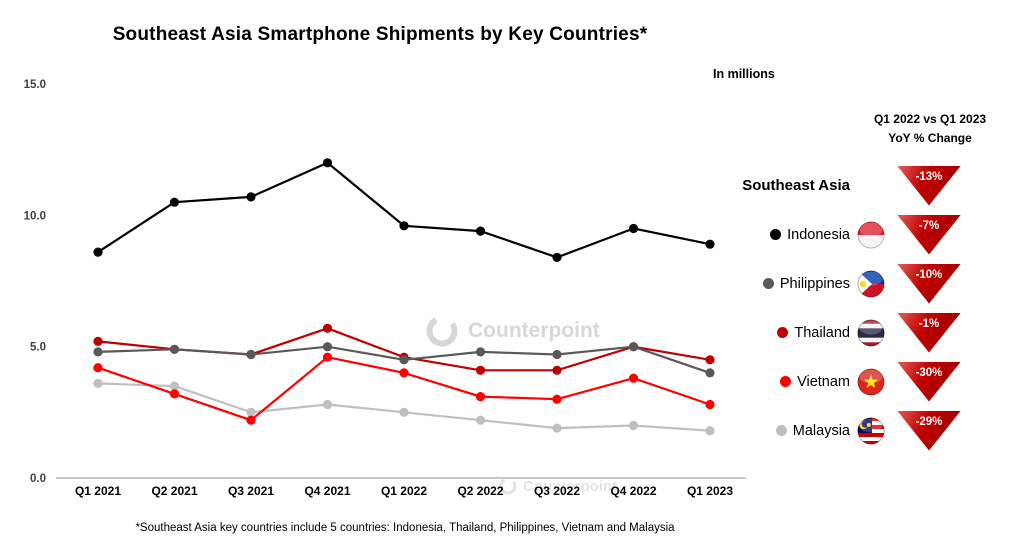  I want to click on legend-label-area: Southeast Asia, so click(792, 185).